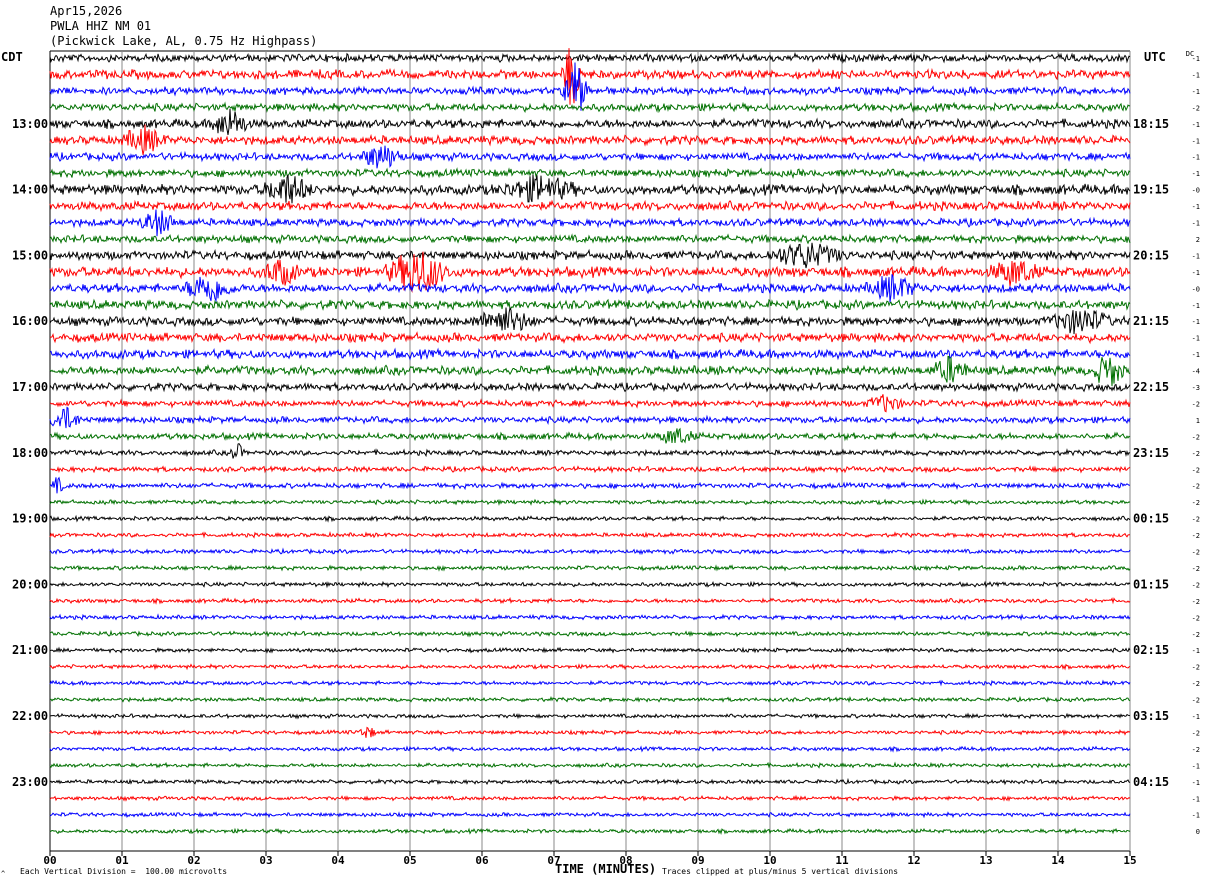 This screenshot has width=1210, height=886. What do you see at coordinates (1196, 733) in the screenshot?
I see `dc-offset-41: -2` at bounding box center [1196, 733].